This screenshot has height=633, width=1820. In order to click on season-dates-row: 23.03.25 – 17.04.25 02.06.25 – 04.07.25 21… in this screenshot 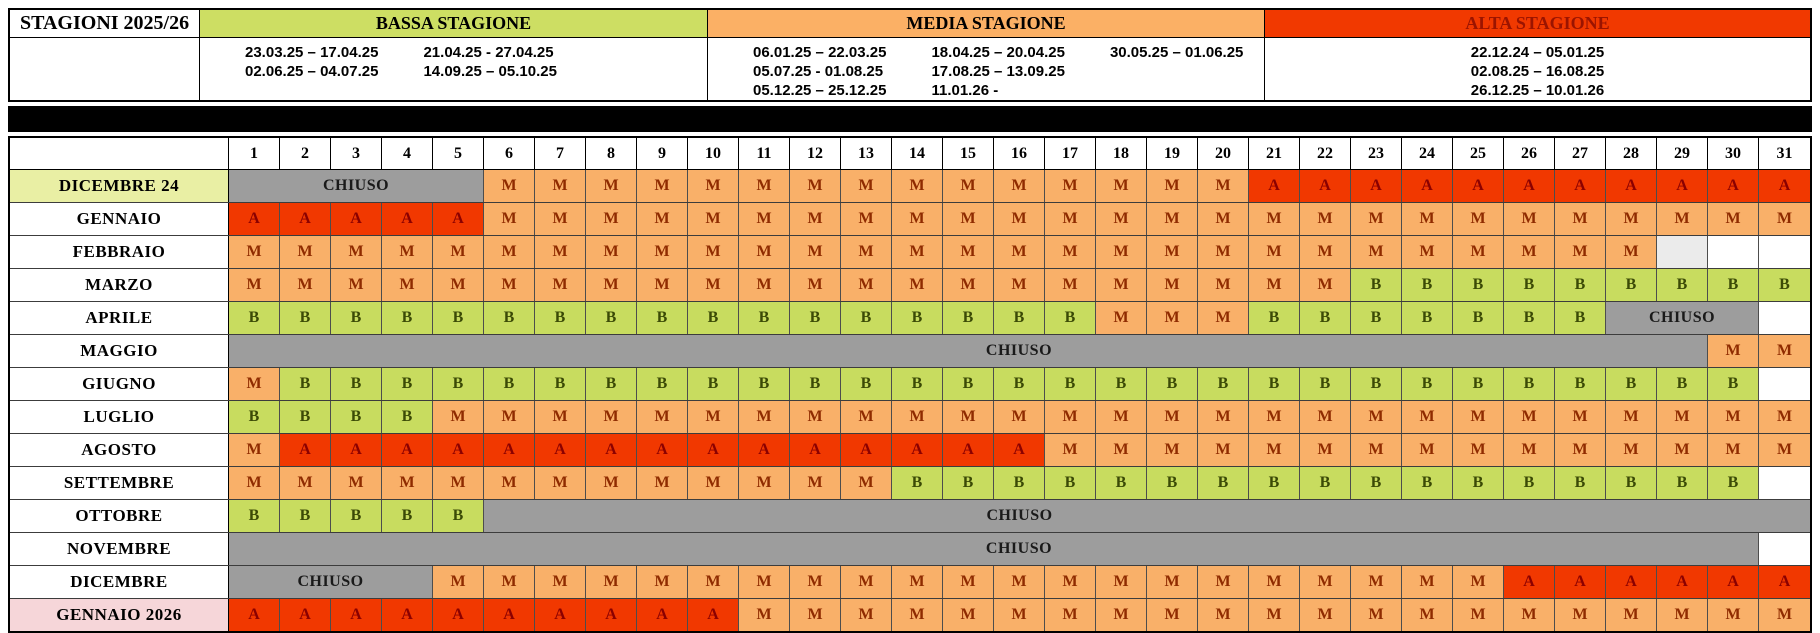, I will do `click(910, 69)`.